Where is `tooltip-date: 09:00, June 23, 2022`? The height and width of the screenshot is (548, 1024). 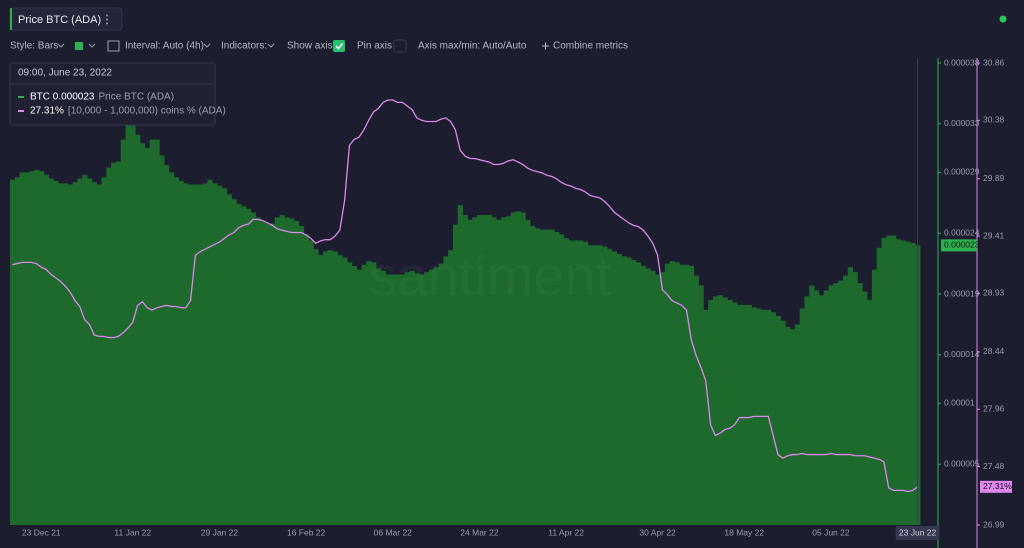 tooltip-date: 09:00, June 23, 2022 is located at coordinates (65, 73).